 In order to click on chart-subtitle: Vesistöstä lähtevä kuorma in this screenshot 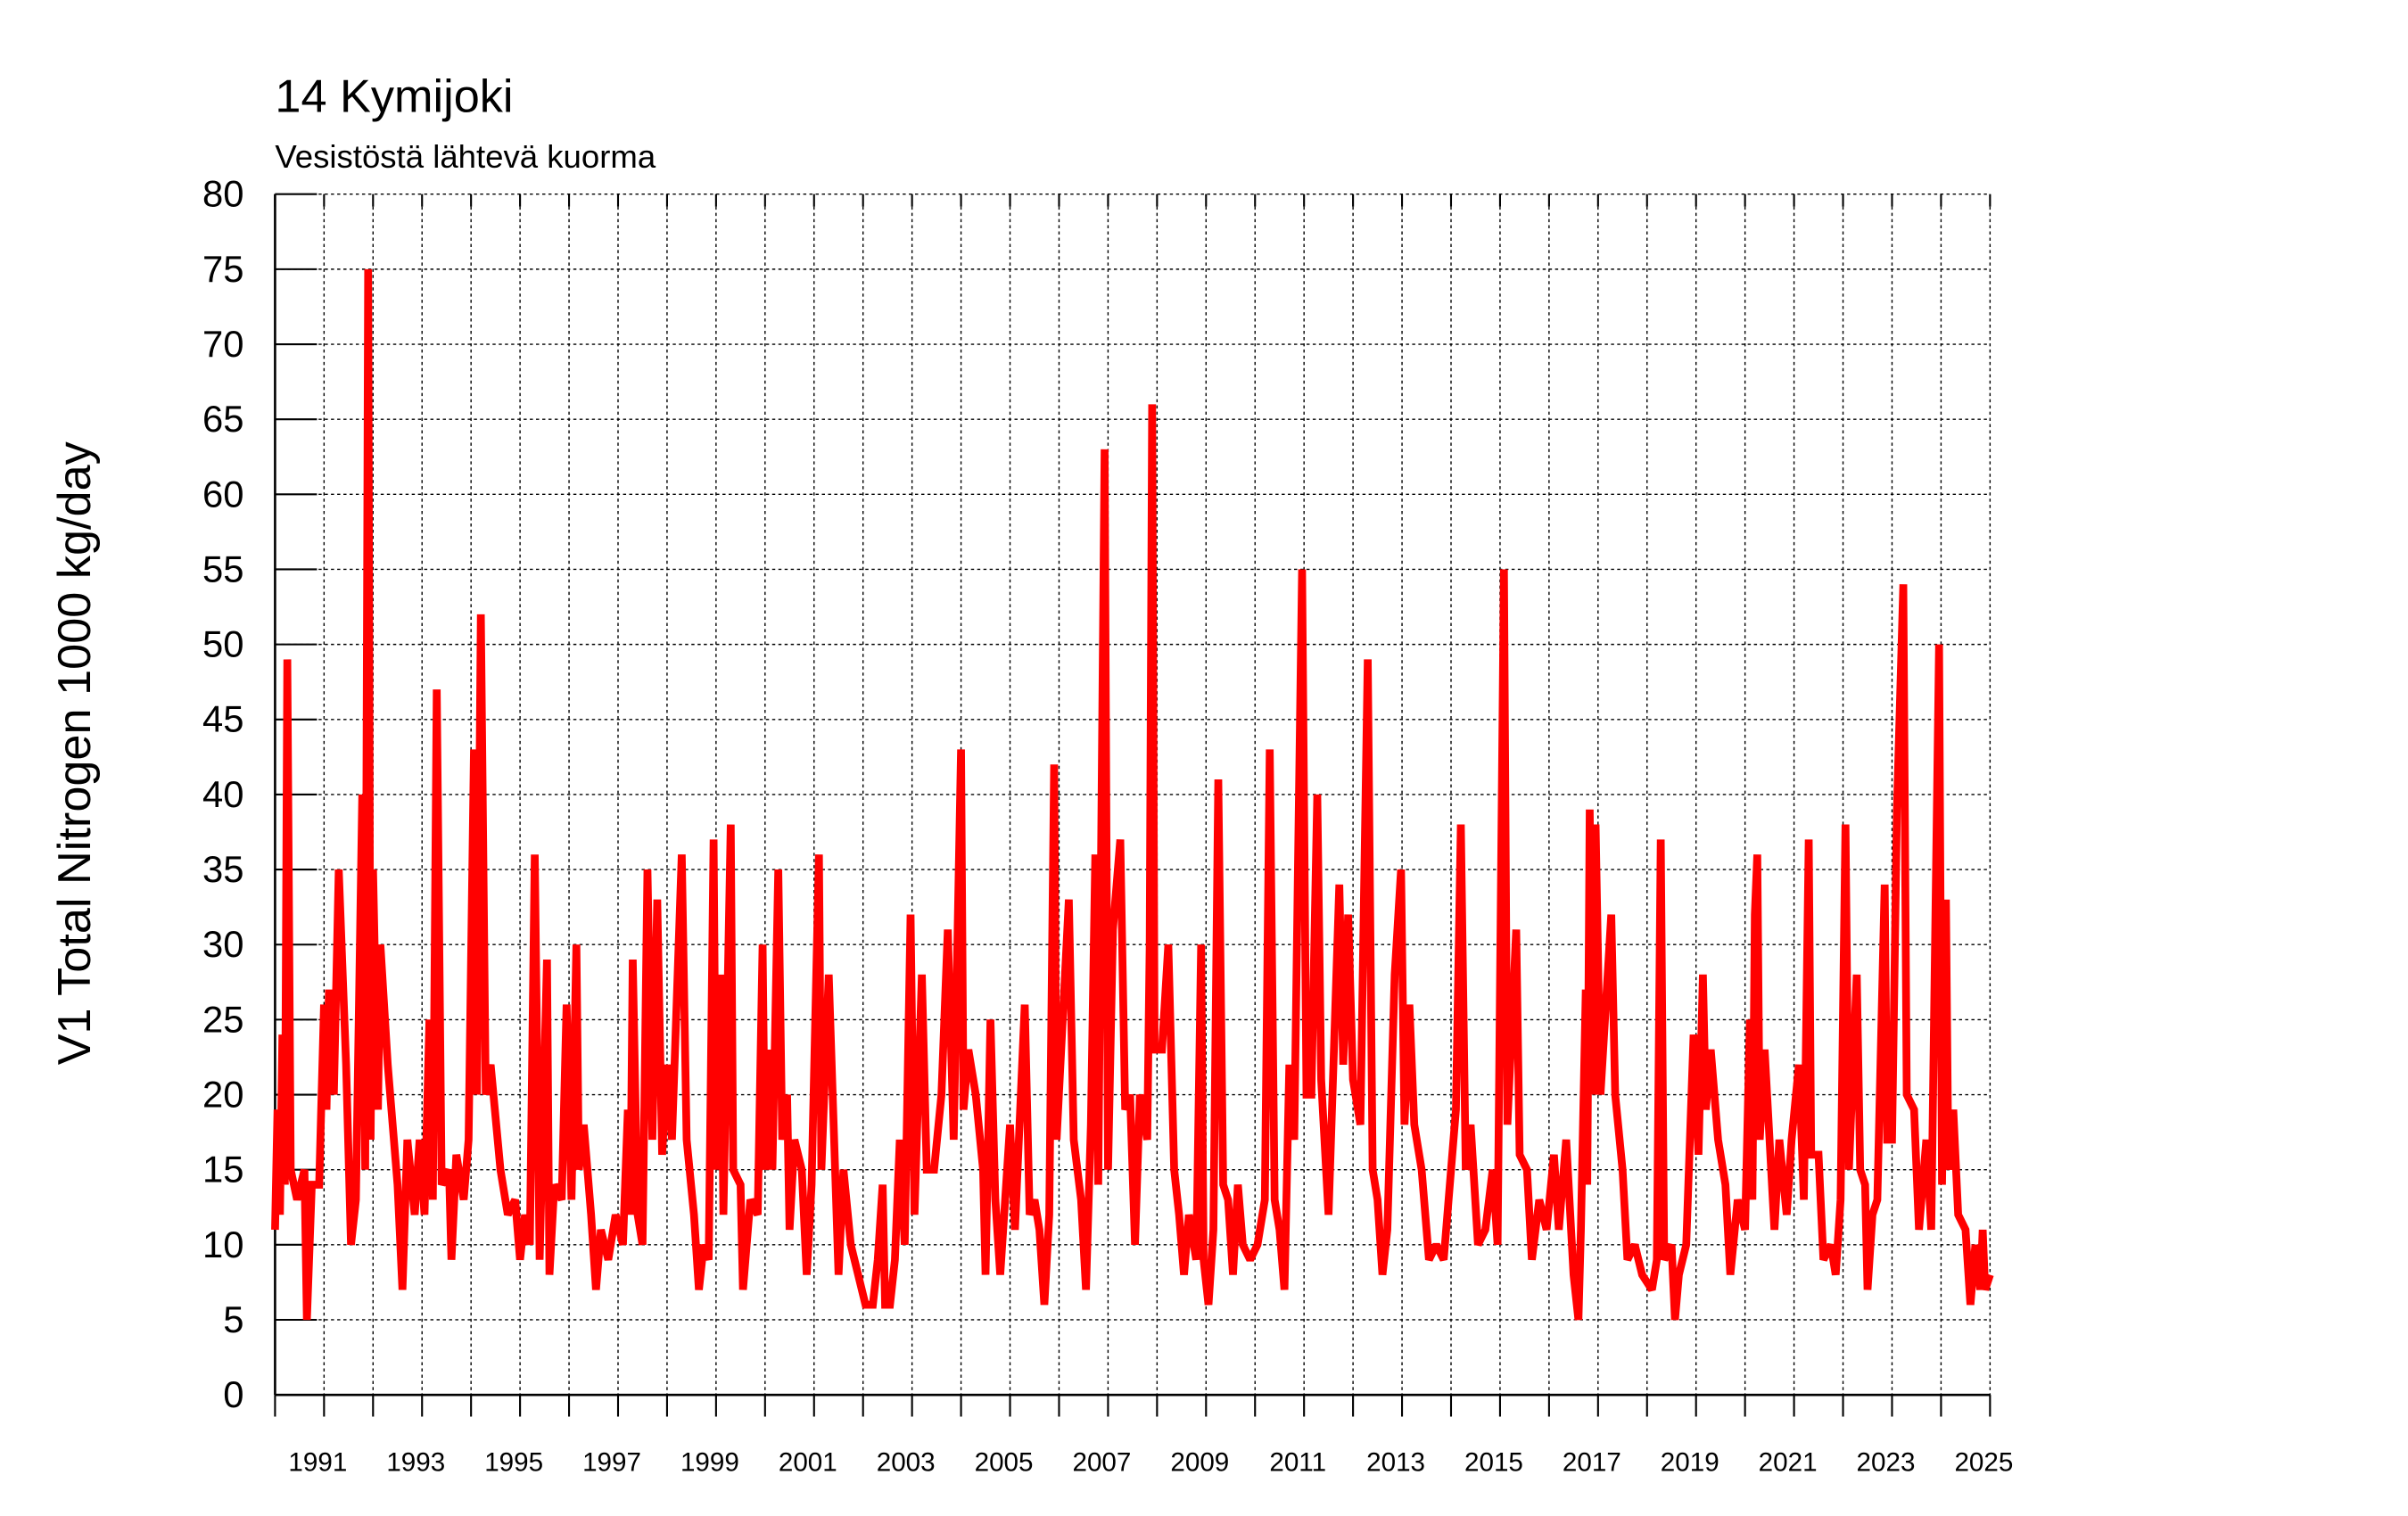, I will do `click(465, 156)`.